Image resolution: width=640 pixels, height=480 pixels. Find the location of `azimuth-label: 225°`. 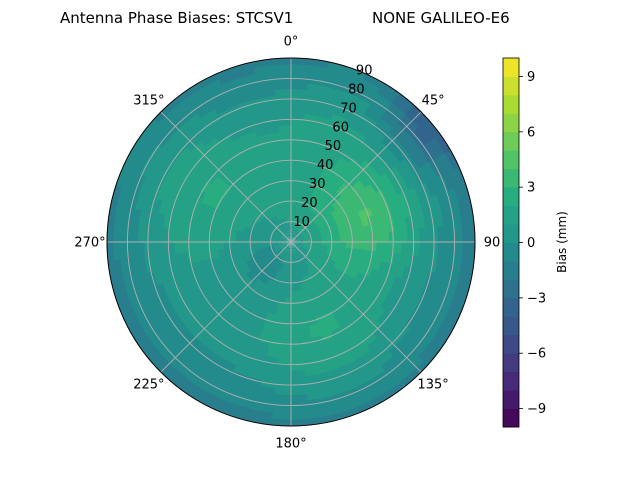

azimuth-label: 225° is located at coordinates (148, 385).